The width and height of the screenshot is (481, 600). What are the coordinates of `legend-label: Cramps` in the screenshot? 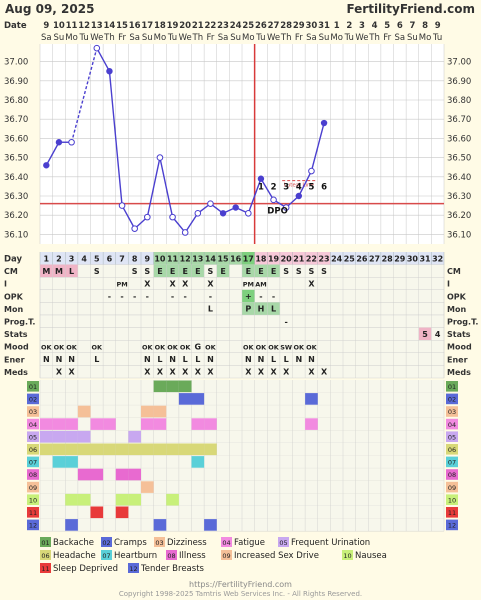 It's located at (130, 543).